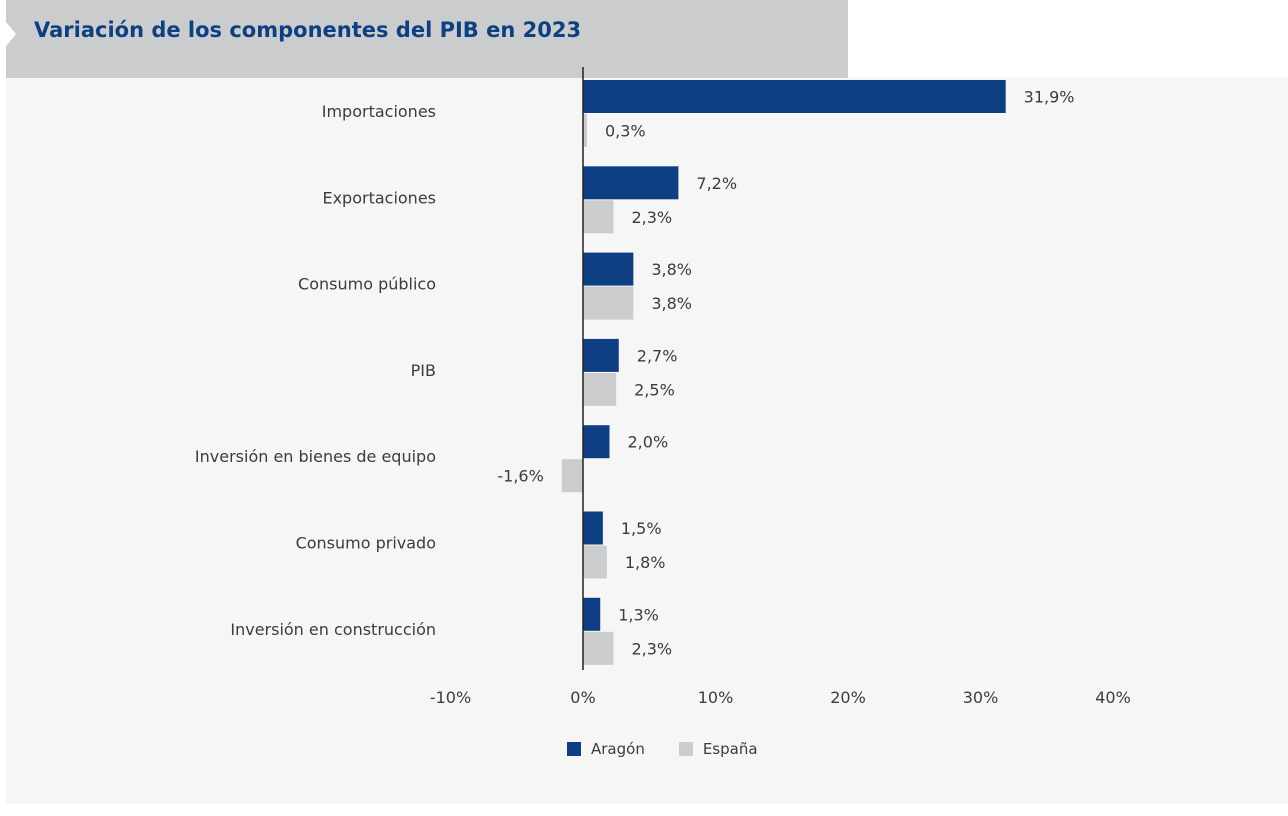  What do you see at coordinates (618, 749) in the screenshot?
I see `legend-label-aragon: Aragón` at bounding box center [618, 749].